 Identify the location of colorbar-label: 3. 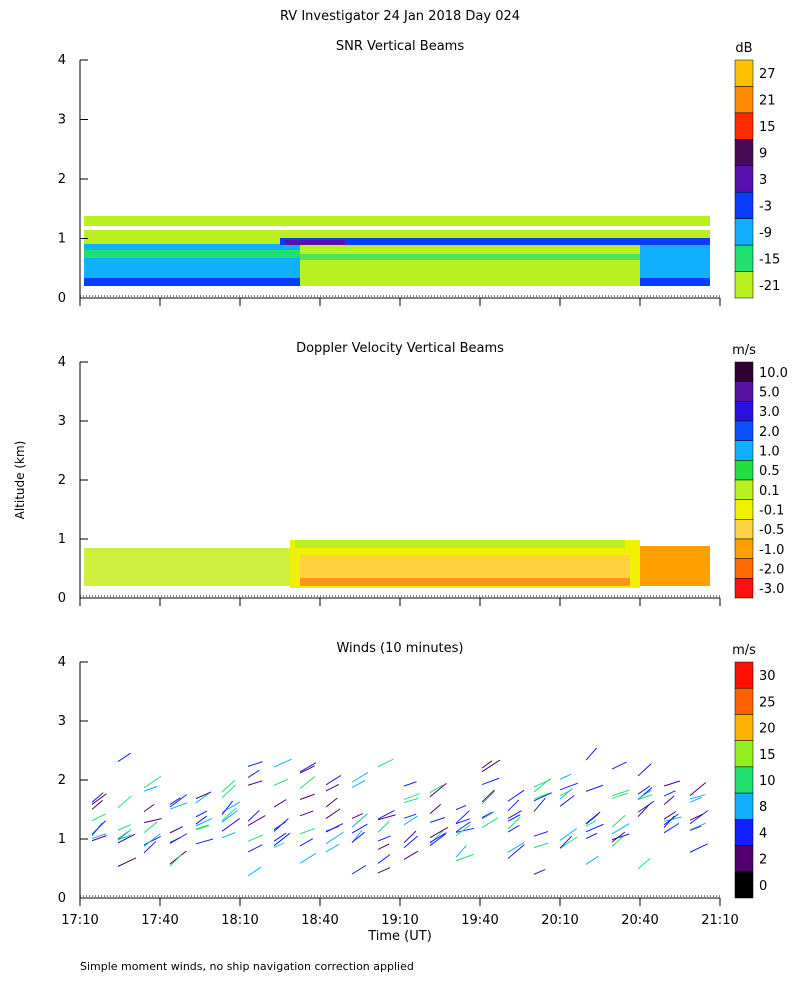
(763, 180).